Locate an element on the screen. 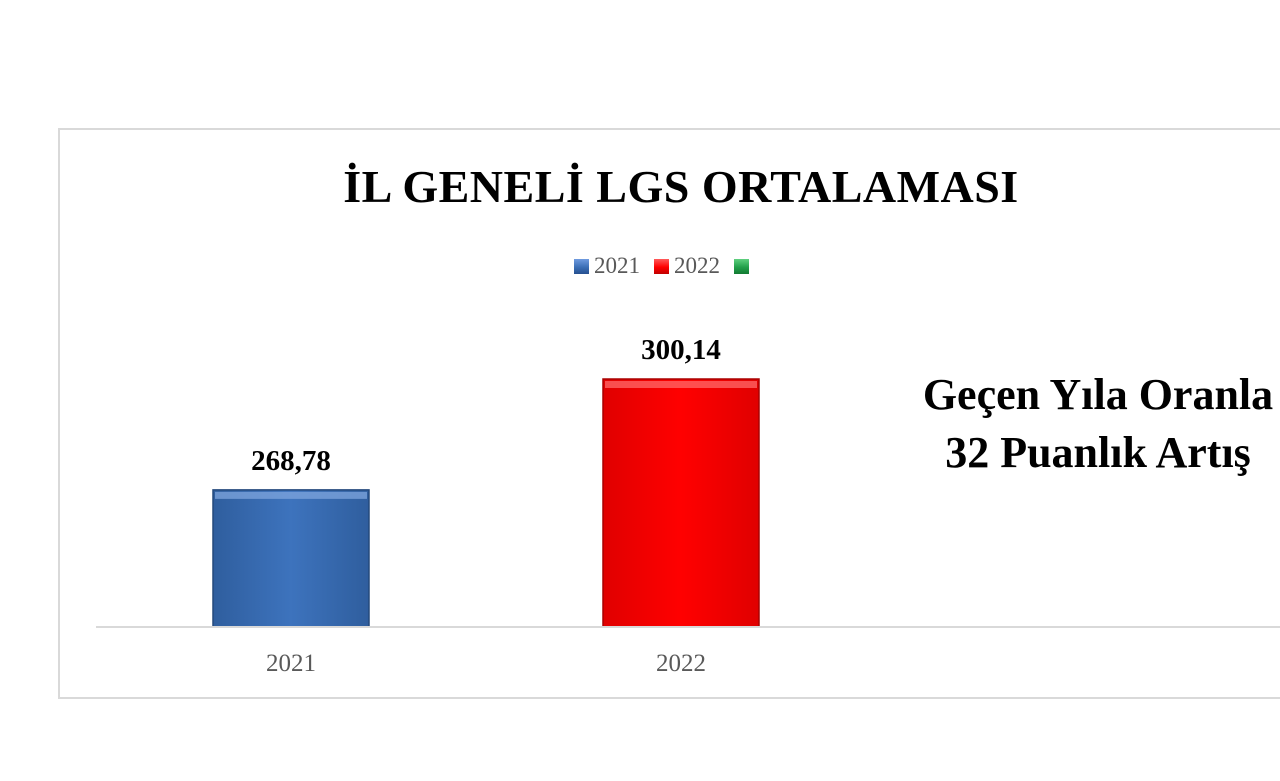 The image size is (1280, 781). legend-item-2022: 2022 is located at coordinates (687, 266).